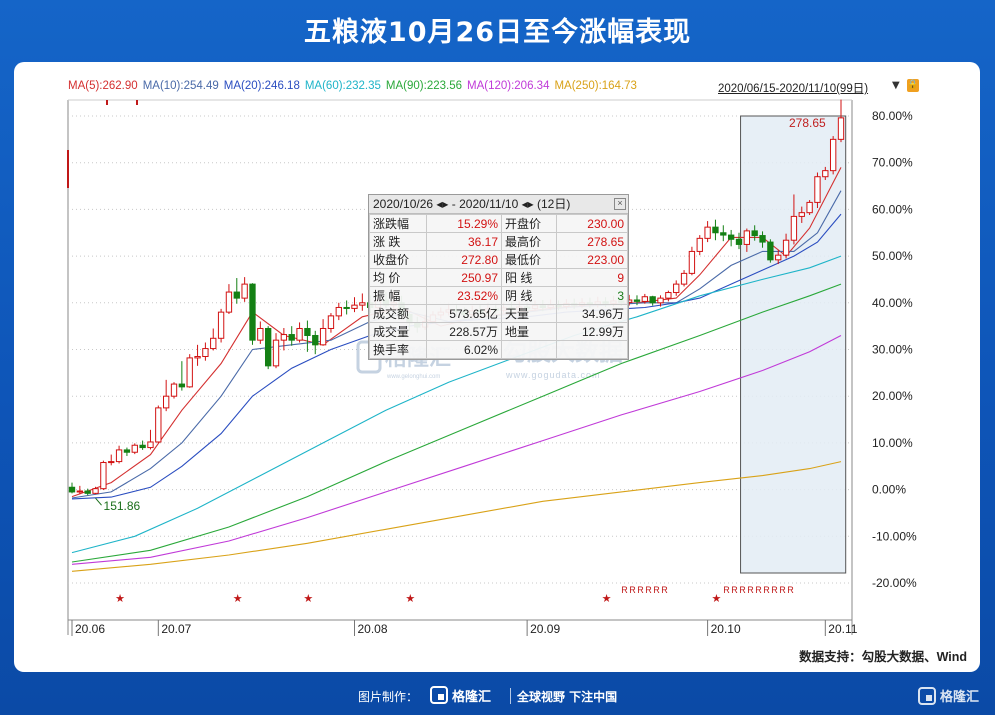 The height and width of the screenshot is (715, 995). I want to click on y-tick-label: 40.00%, so click(892, 303).